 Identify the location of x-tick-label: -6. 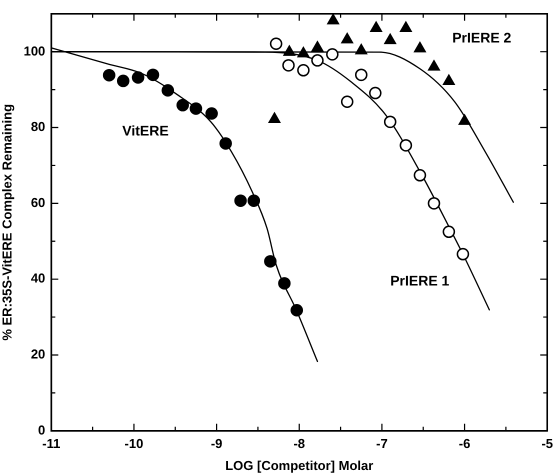
(464, 444).